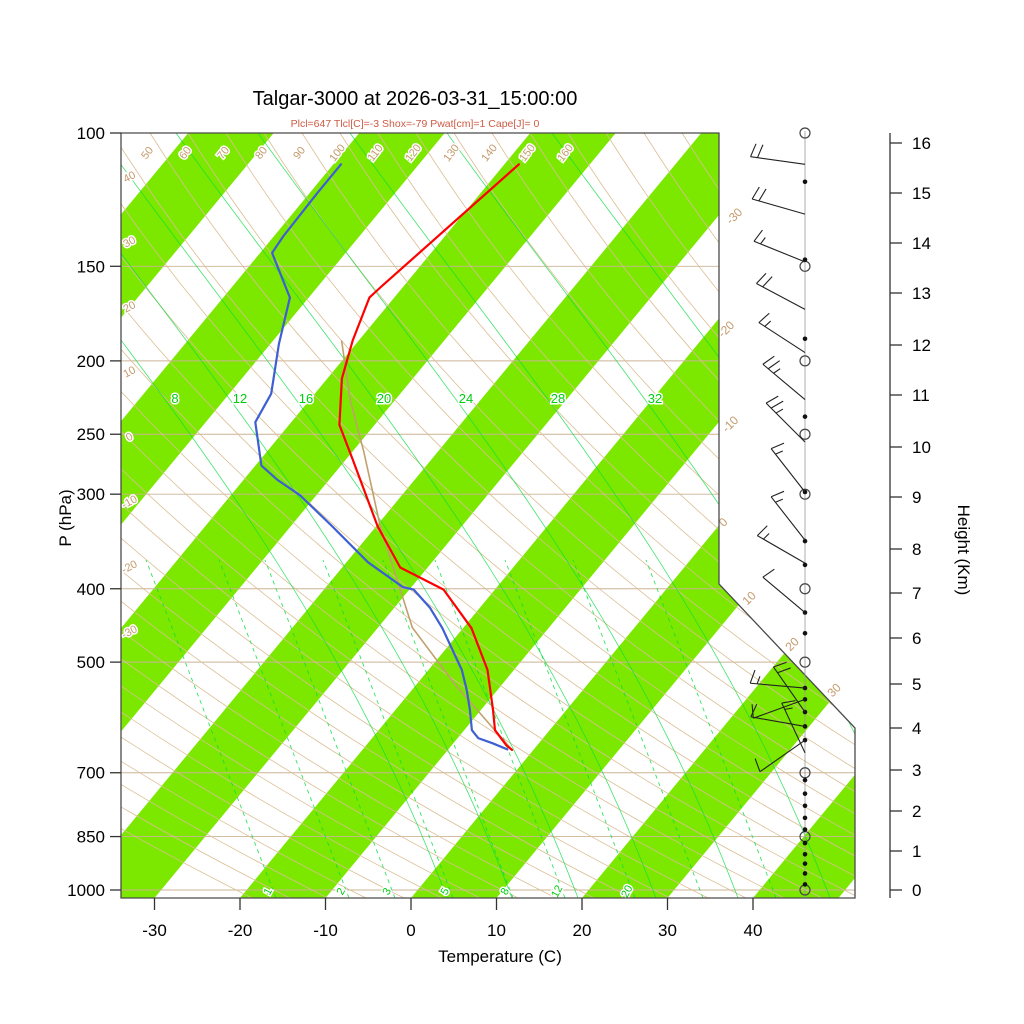 This screenshot has height=1024, width=1024. What do you see at coordinates (921, 395) in the screenshot?
I see `svg-text: 11` at bounding box center [921, 395].